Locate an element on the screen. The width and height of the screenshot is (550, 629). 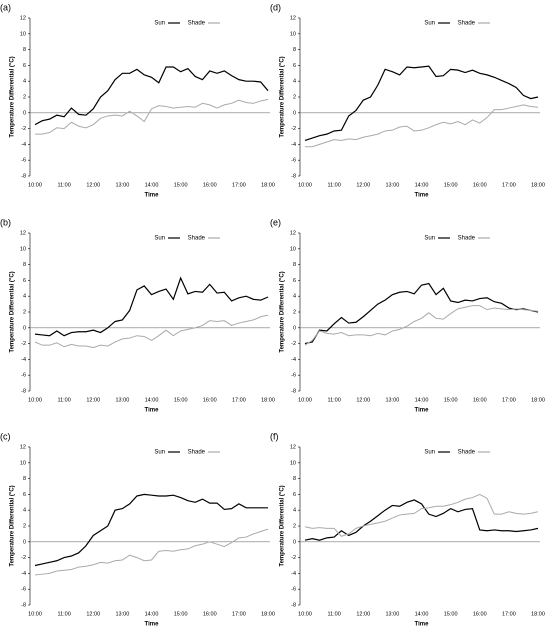
panel-label: (b) is located at coordinates (5, 222).